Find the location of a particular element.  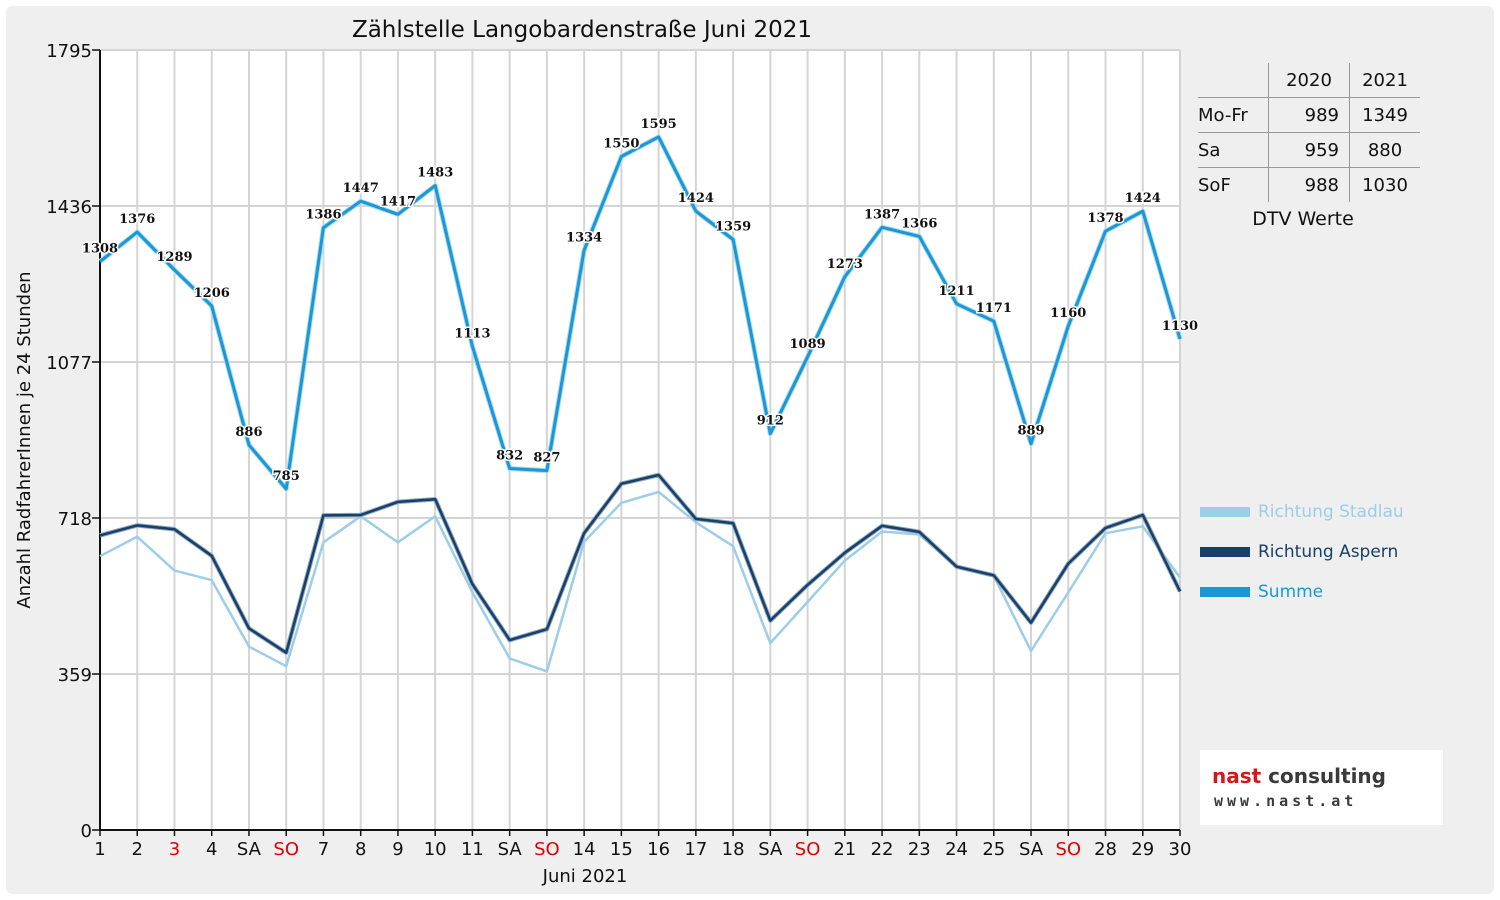

data-label: 889 is located at coordinates (1030, 431).